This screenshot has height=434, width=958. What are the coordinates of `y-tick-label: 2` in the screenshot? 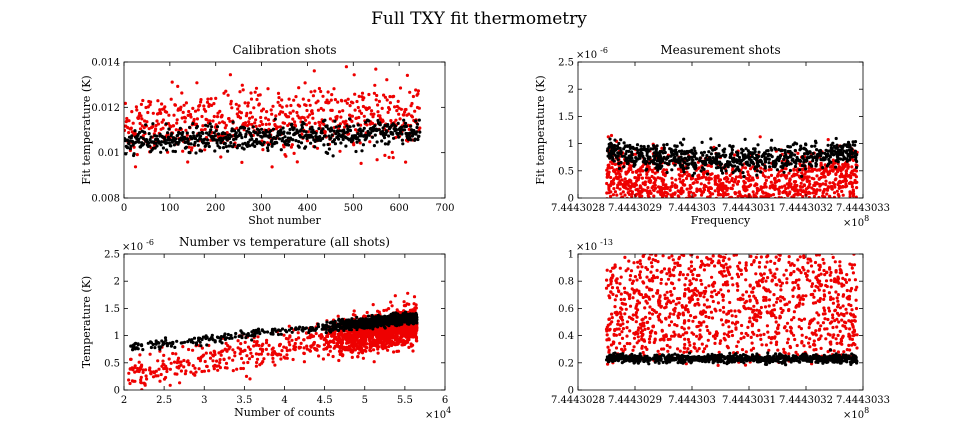 It's located at (571, 90).